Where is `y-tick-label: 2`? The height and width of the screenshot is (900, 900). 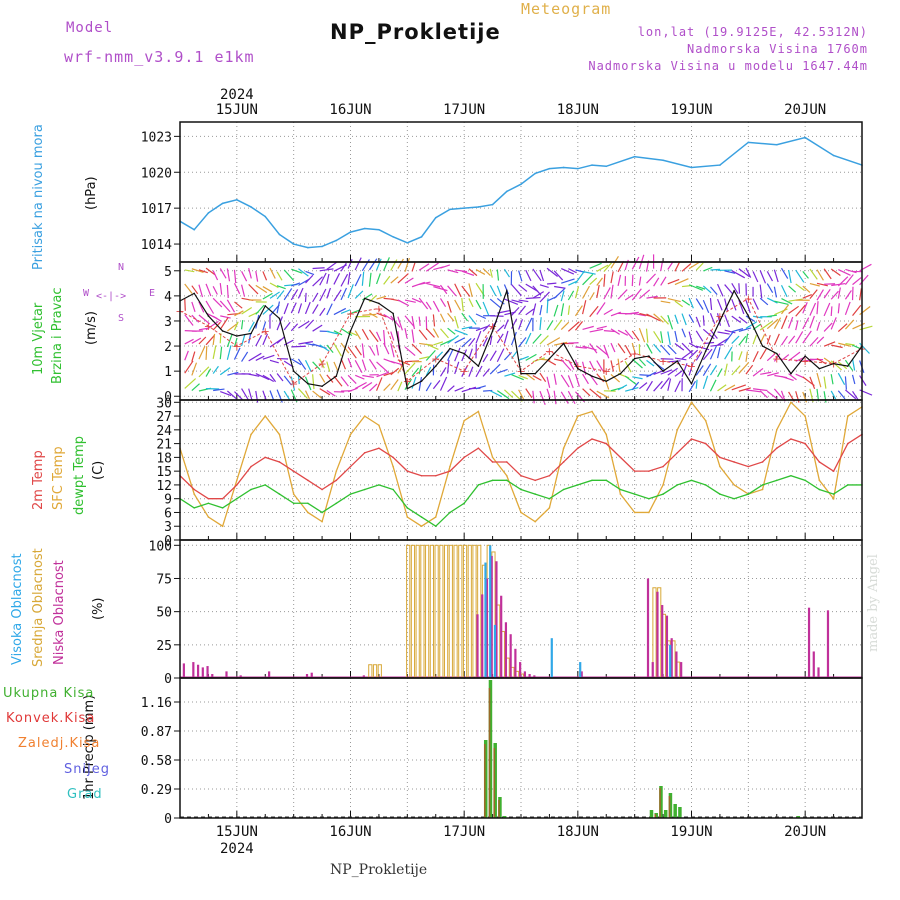 y-tick-label: 2 is located at coordinates (168, 347).